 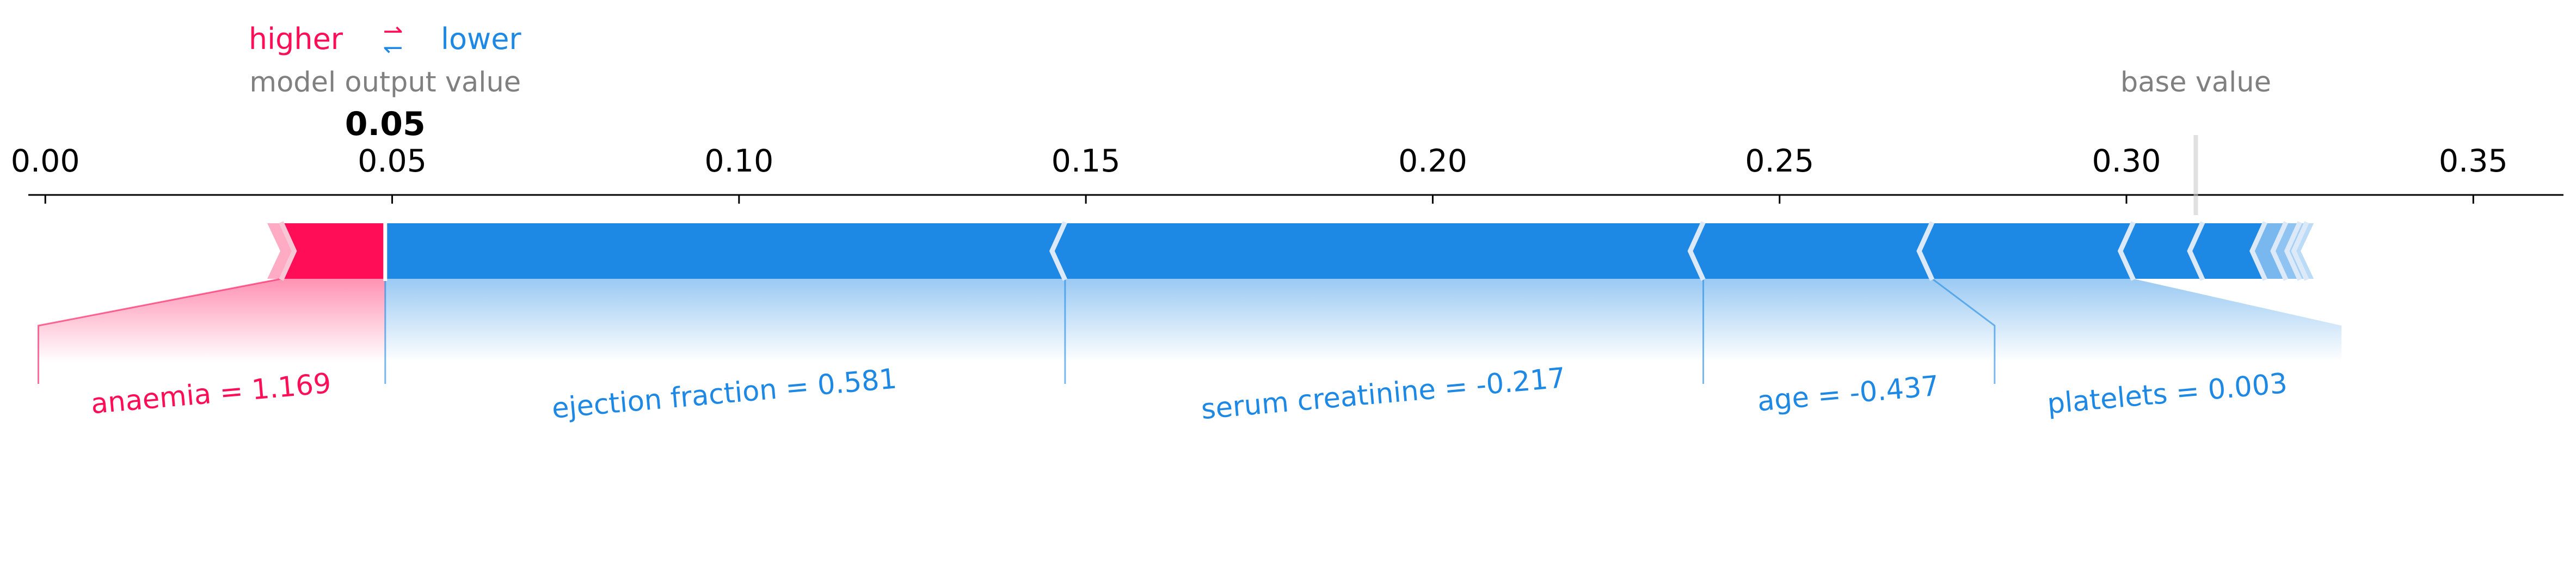 What do you see at coordinates (385, 124) in the screenshot?
I see `output-value: 0.05` at bounding box center [385, 124].